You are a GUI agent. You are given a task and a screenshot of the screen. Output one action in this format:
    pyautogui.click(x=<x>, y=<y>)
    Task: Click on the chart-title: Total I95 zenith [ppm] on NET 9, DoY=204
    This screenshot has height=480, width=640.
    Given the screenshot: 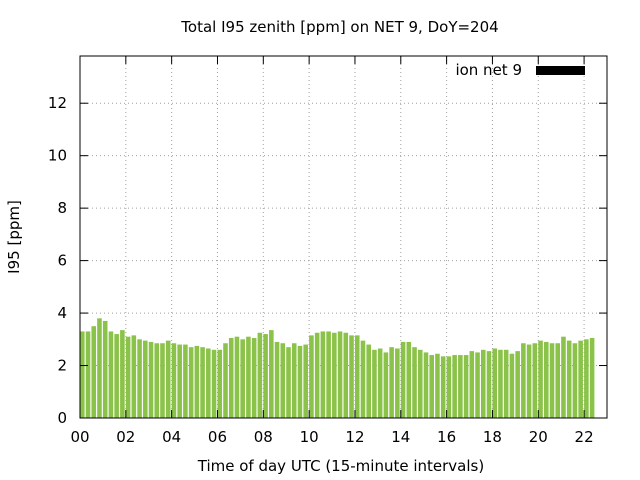 What is the action you would take?
    pyautogui.click(x=339, y=27)
    